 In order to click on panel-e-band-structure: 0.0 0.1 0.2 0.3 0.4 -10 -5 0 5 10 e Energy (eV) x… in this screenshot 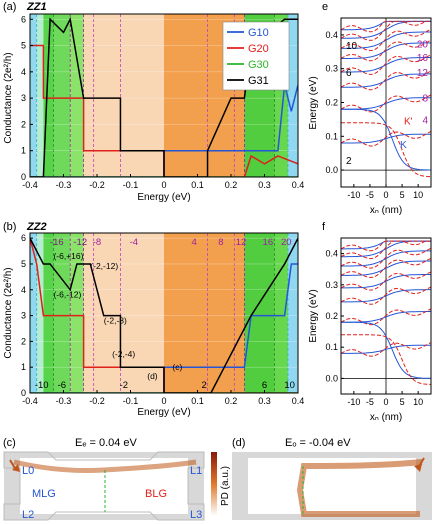, I will do `click(370, 108)`.